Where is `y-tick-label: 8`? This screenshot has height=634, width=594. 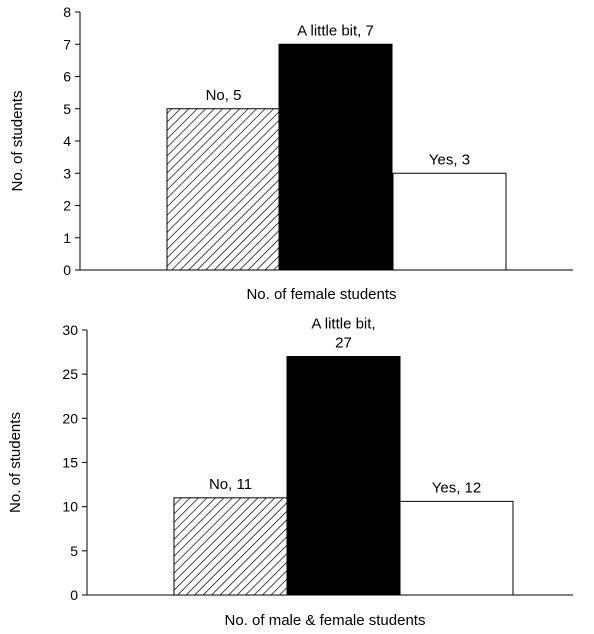
y-tick-label: 8 is located at coordinates (67, 12).